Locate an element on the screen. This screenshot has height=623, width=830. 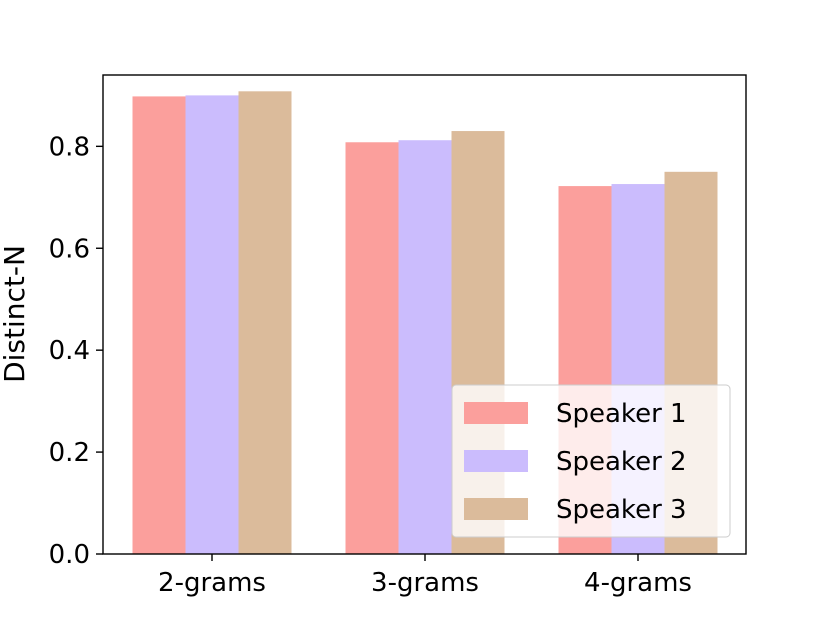
legend: Speaker 1 Speaker 2 Speaker 3 is located at coordinates (591, 461).